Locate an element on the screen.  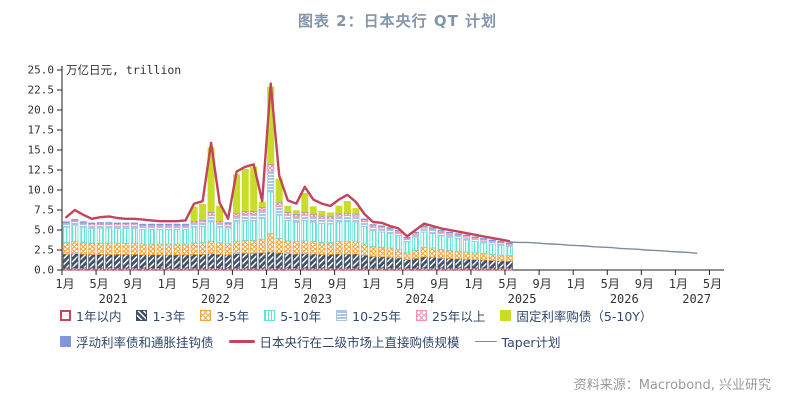
legend-item: 10-25年 is located at coordinates (368, 315).